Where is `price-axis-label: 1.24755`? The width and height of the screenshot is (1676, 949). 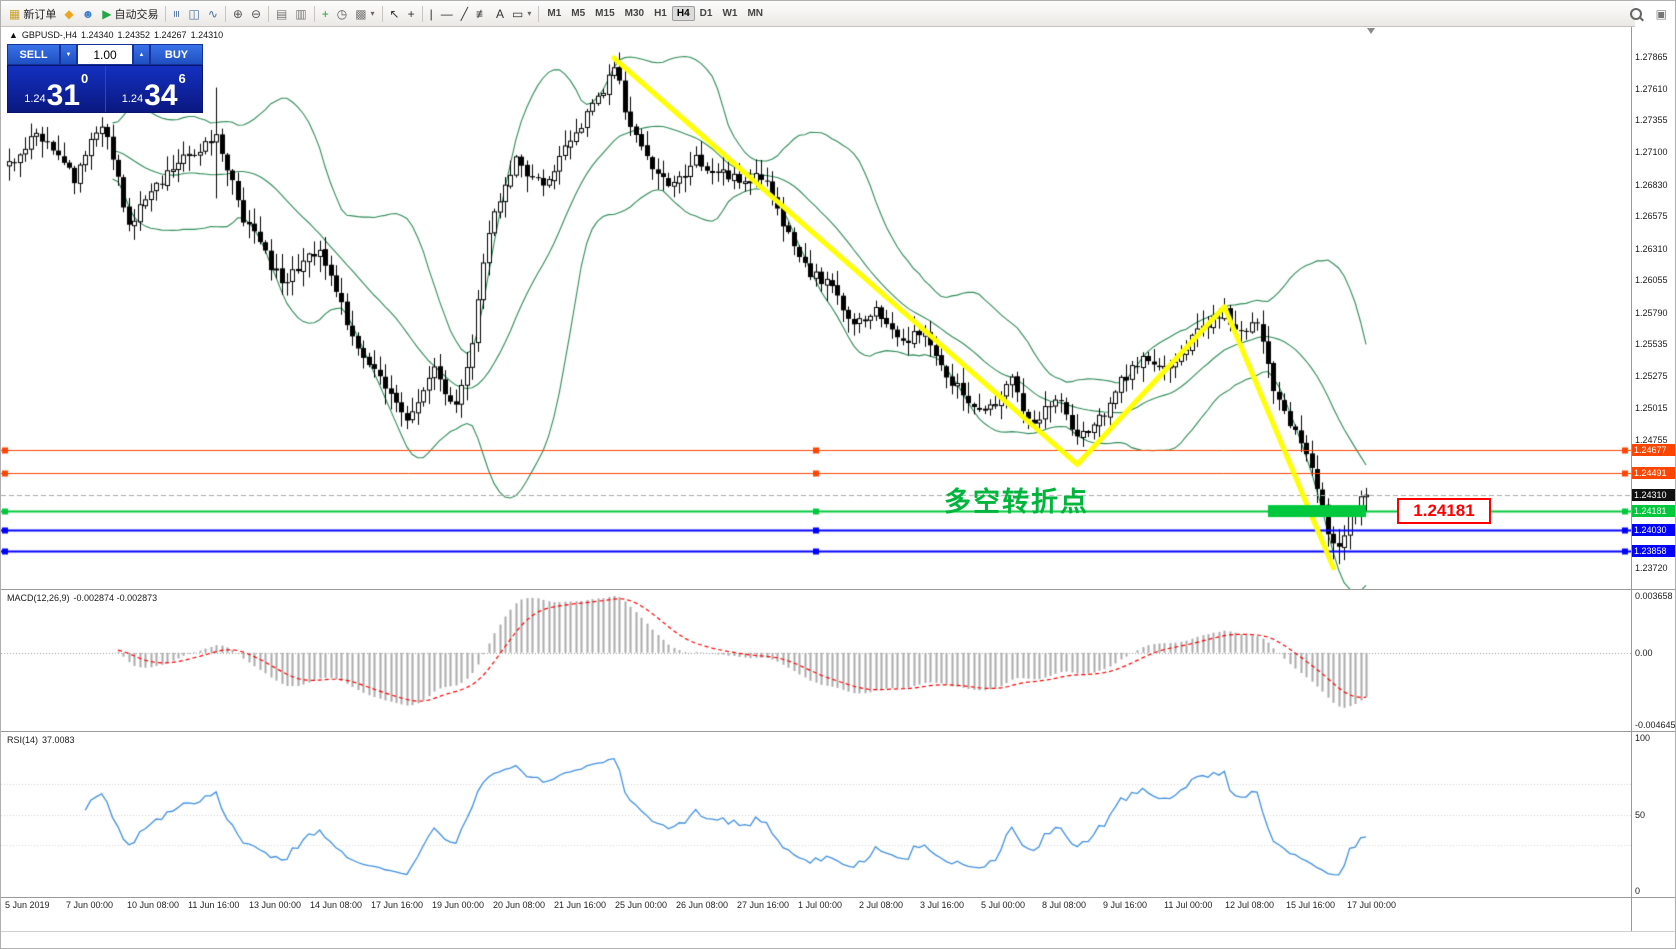 price-axis-label: 1.24755 is located at coordinates (1651, 440).